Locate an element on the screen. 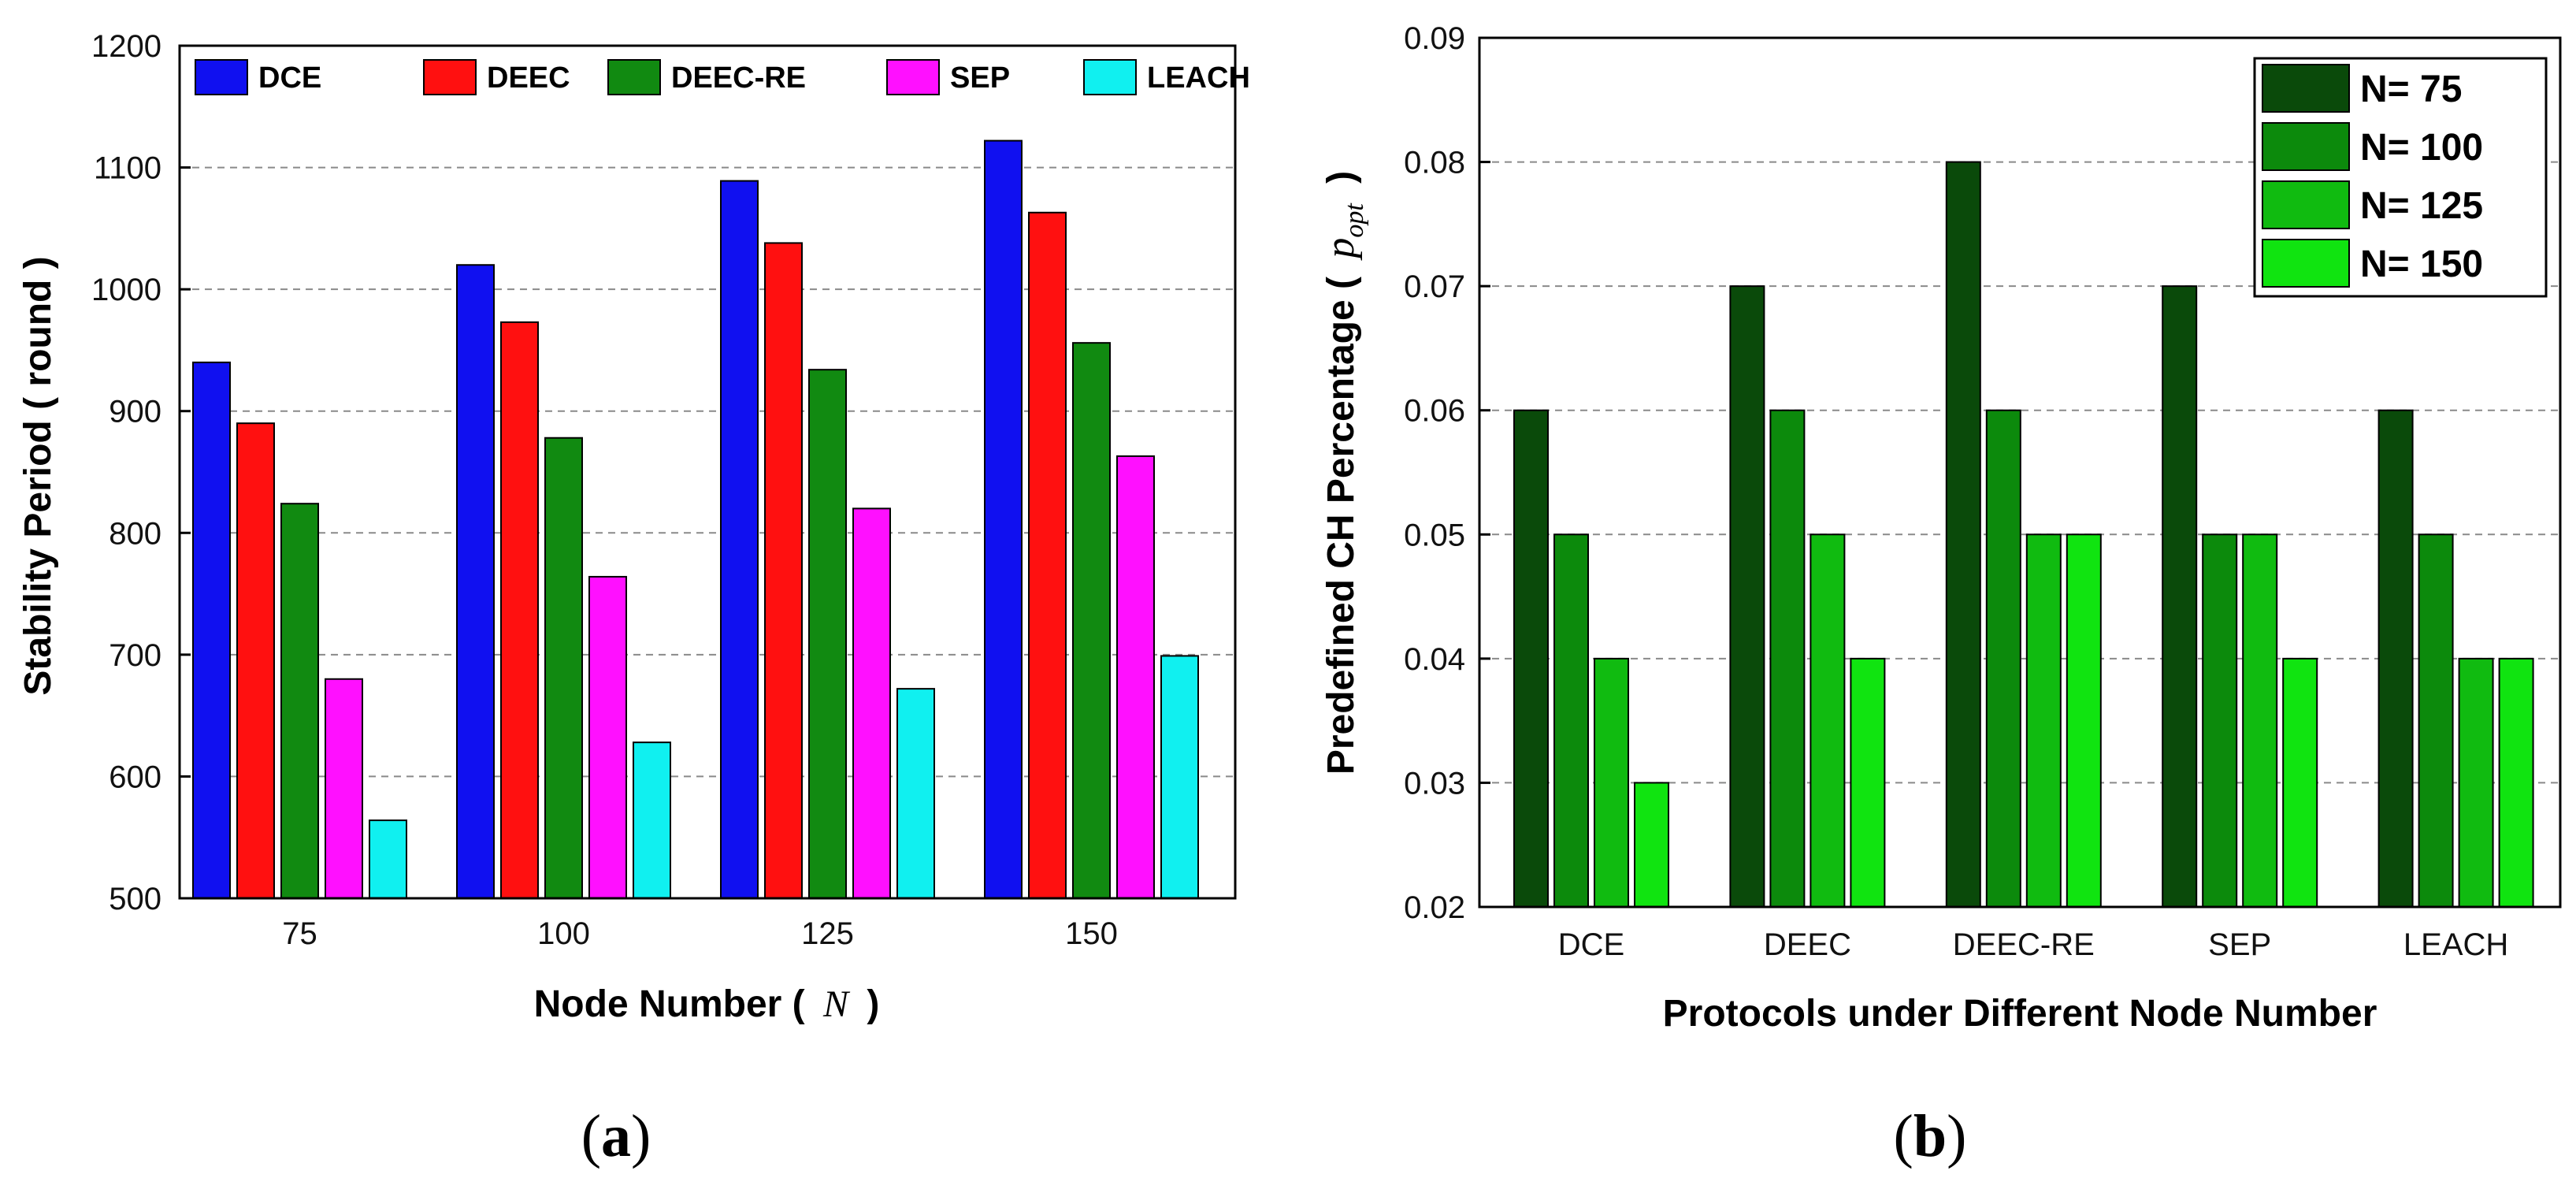  caption-a-letter: a is located at coordinates (616, 1136).